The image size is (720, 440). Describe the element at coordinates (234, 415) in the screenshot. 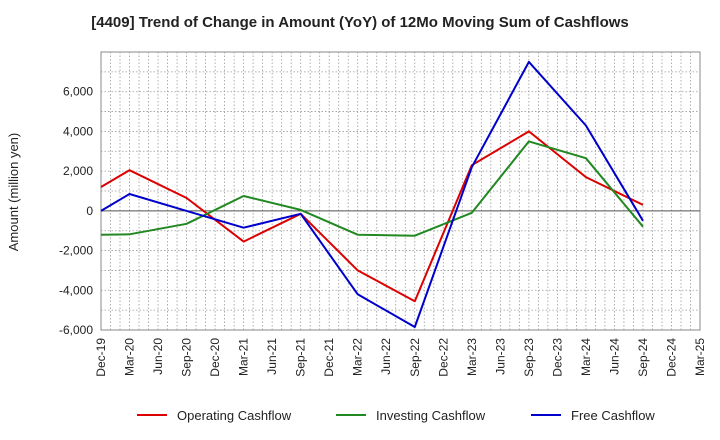

I see `legend-label-operating: Operating Cashflow` at that location.